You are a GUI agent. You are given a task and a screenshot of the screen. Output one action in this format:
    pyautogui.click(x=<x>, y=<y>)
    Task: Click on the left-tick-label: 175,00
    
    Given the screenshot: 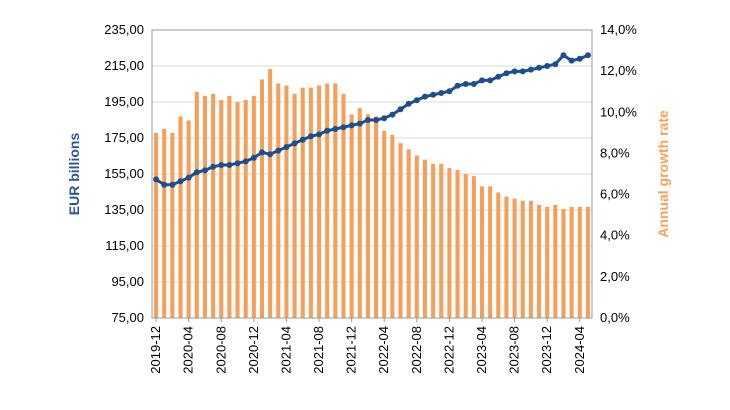 What is the action you would take?
    pyautogui.click(x=124, y=137)
    